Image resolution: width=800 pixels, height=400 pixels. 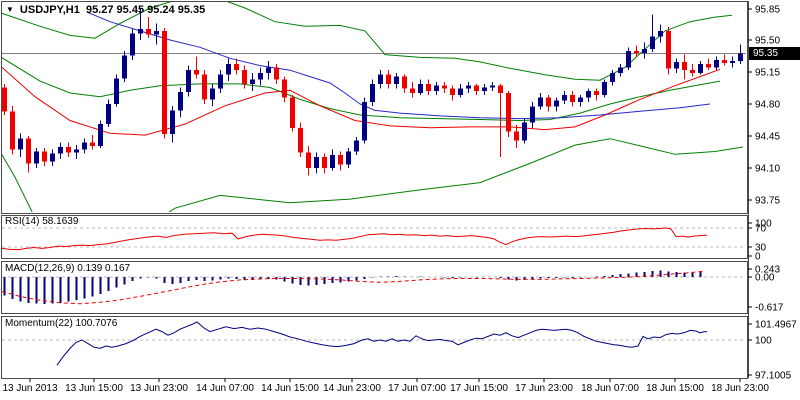 What do you see at coordinates (42, 221) in the screenshot?
I see `rsi-indicator-label: RSI(14) 58.1639` at bounding box center [42, 221].